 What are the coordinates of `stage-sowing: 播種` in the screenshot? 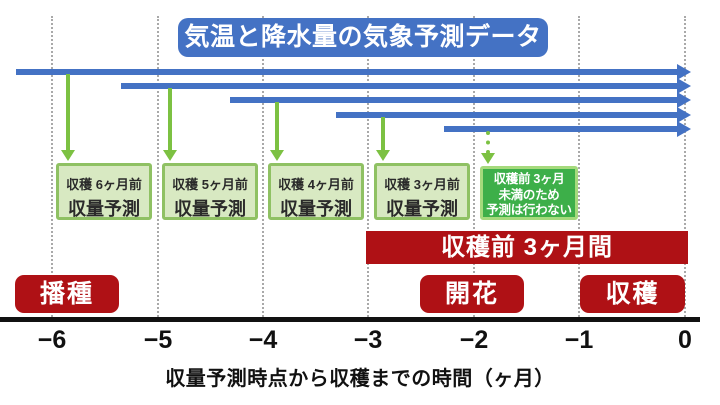 It's located at (67, 294).